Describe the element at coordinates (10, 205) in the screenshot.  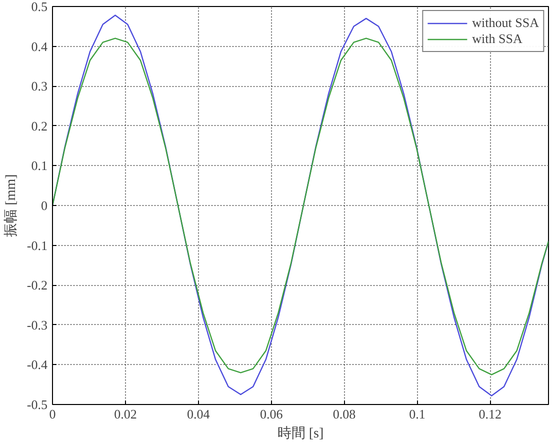
I see `y-axis-title: 振幅 [mm]` at that location.